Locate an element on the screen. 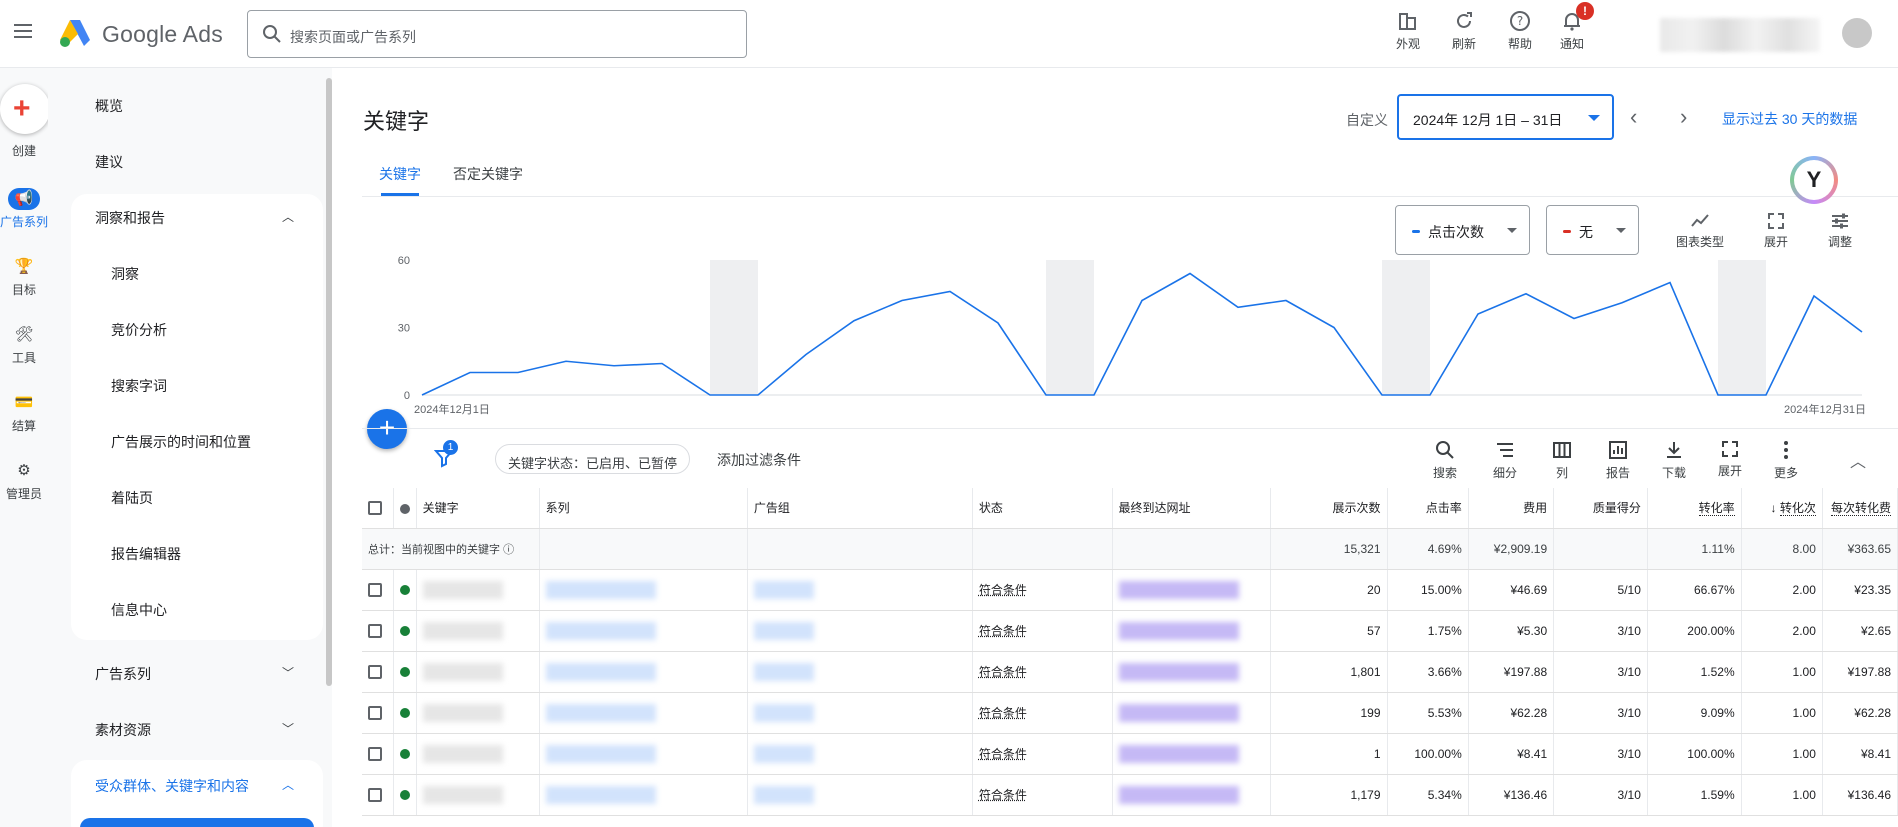  select-all-checkbox is located at coordinates (375, 508).